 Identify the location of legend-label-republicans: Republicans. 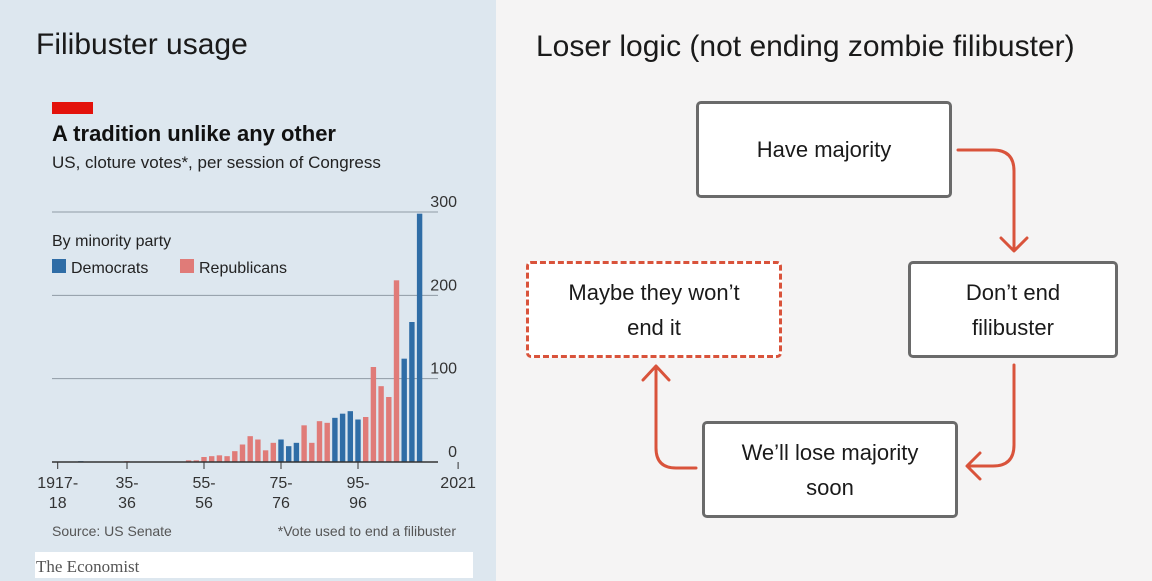
(243, 268).